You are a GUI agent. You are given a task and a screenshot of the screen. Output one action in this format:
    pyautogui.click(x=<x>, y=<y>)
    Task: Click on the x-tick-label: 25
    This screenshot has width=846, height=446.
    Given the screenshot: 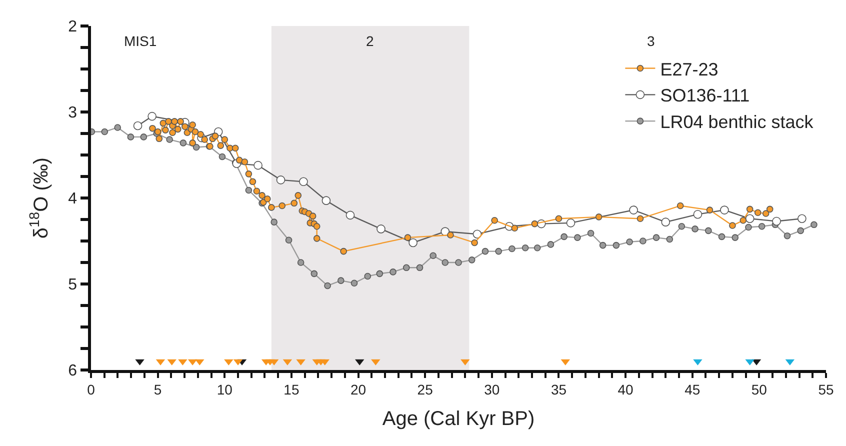 What is the action you would take?
    pyautogui.click(x=425, y=390)
    